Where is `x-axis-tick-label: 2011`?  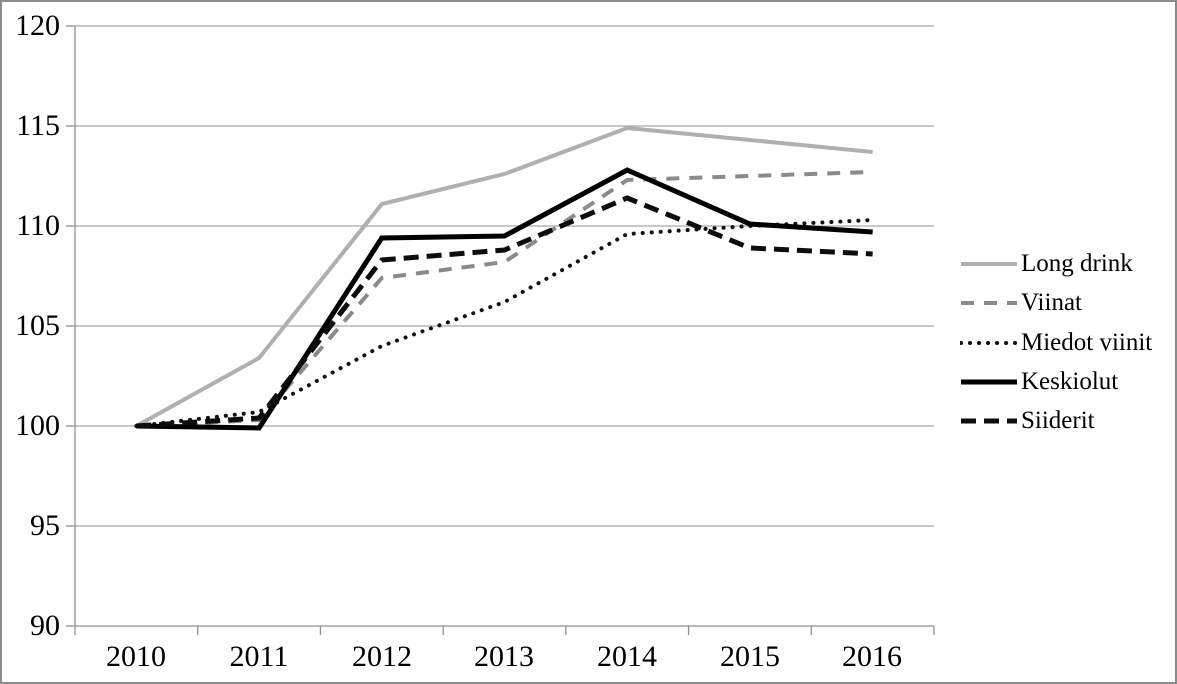
x-axis-tick-label: 2011 is located at coordinates (259, 656).